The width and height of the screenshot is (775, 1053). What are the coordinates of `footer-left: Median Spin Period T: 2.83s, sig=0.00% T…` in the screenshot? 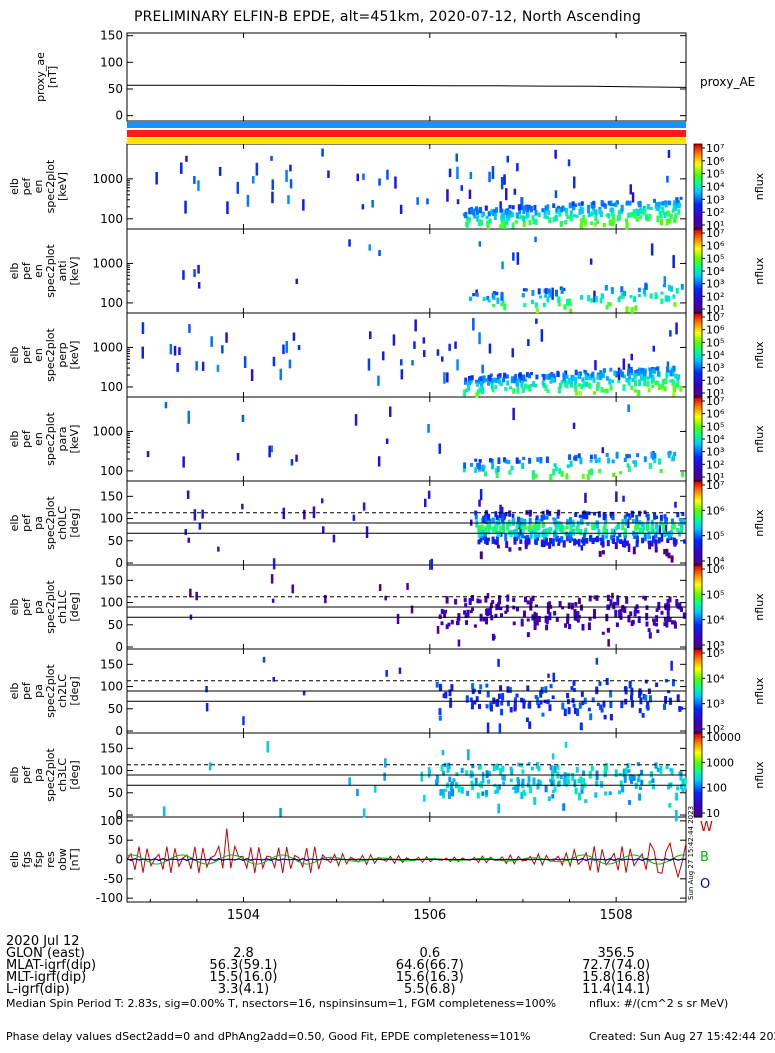 It's located at (281, 1014).